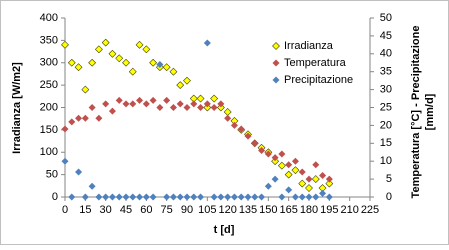  What do you see at coordinates (126, 210) in the screenshot?
I see `x-tick-label: 45` at bounding box center [126, 210].